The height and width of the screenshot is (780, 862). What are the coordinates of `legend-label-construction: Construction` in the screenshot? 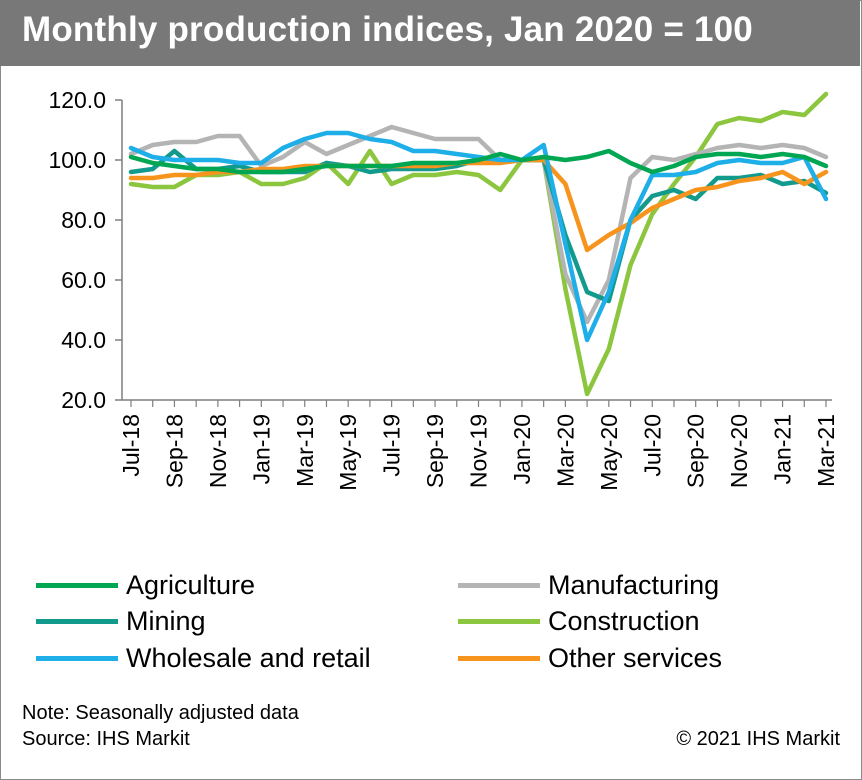 It's located at (624, 620).